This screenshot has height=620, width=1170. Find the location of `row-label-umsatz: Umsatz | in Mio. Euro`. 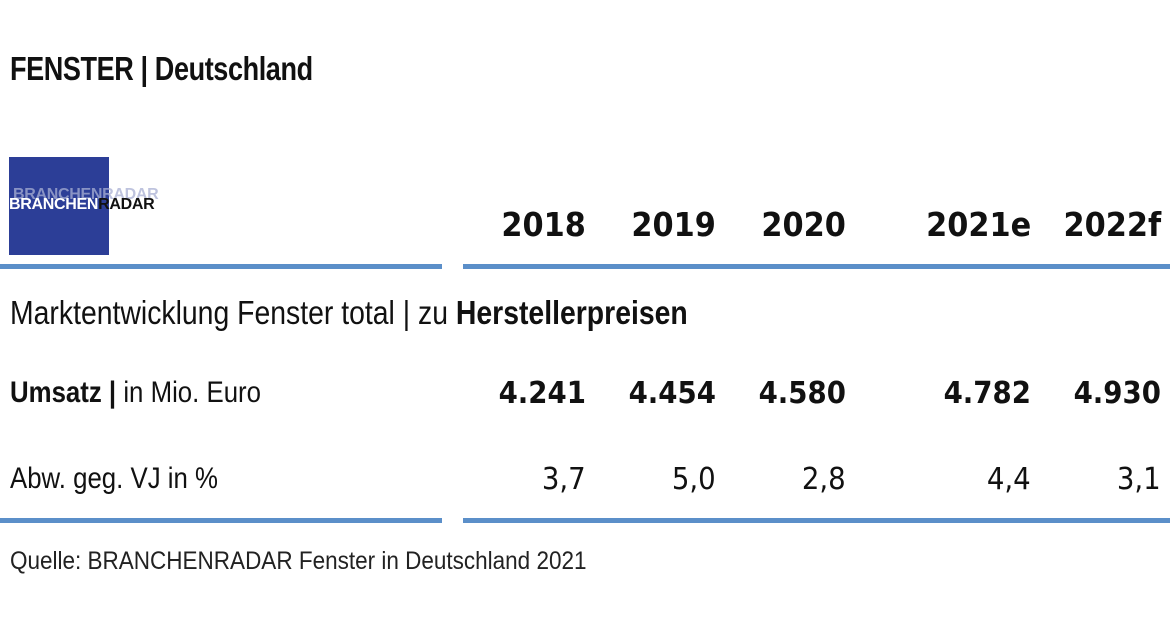

row-label-umsatz: Umsatz | in Mio. Euro is located at coordinates (135, 393).